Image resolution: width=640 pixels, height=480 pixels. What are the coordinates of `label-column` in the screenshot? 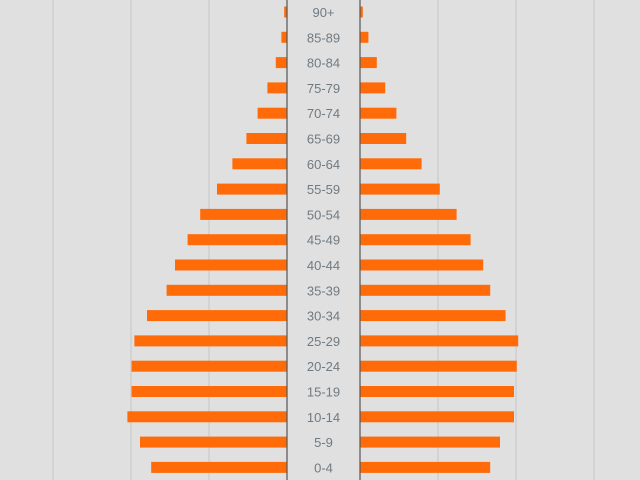 It's located at (323, 240).